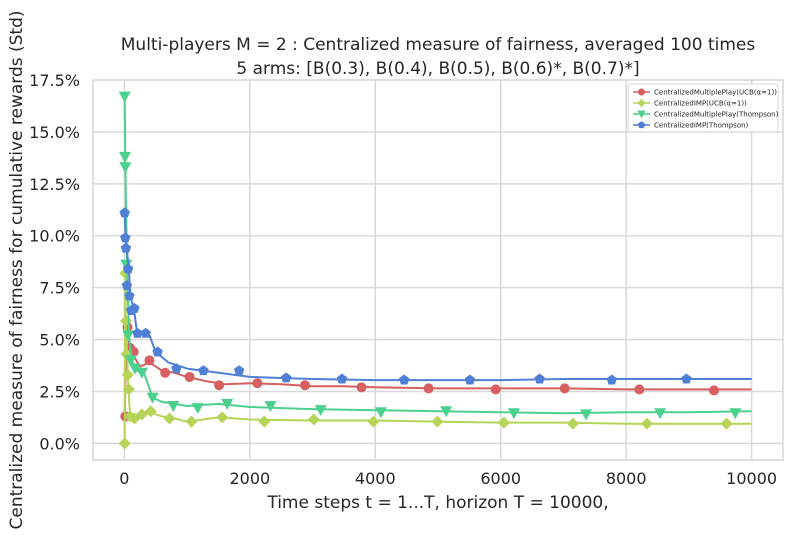  I want to click on legend-label: CentralizedIMP(UCB(α=1)), so click(700, 104).